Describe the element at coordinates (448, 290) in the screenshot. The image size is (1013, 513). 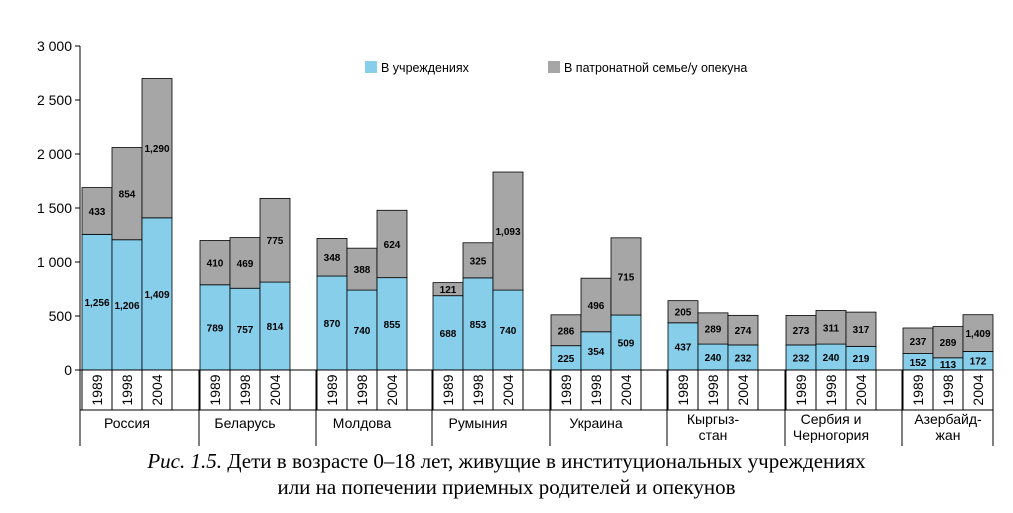
I see `data-label-foster: 121` at that location.